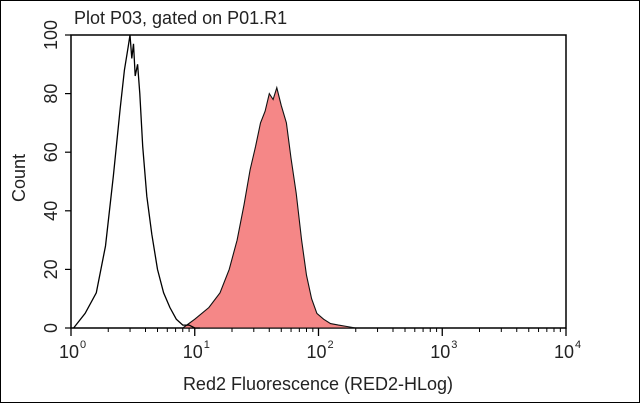  What do you see at coordinates (51, 269) in the screenshot?
I see `y-tick-label: 20` at bounding box center [51, 269].